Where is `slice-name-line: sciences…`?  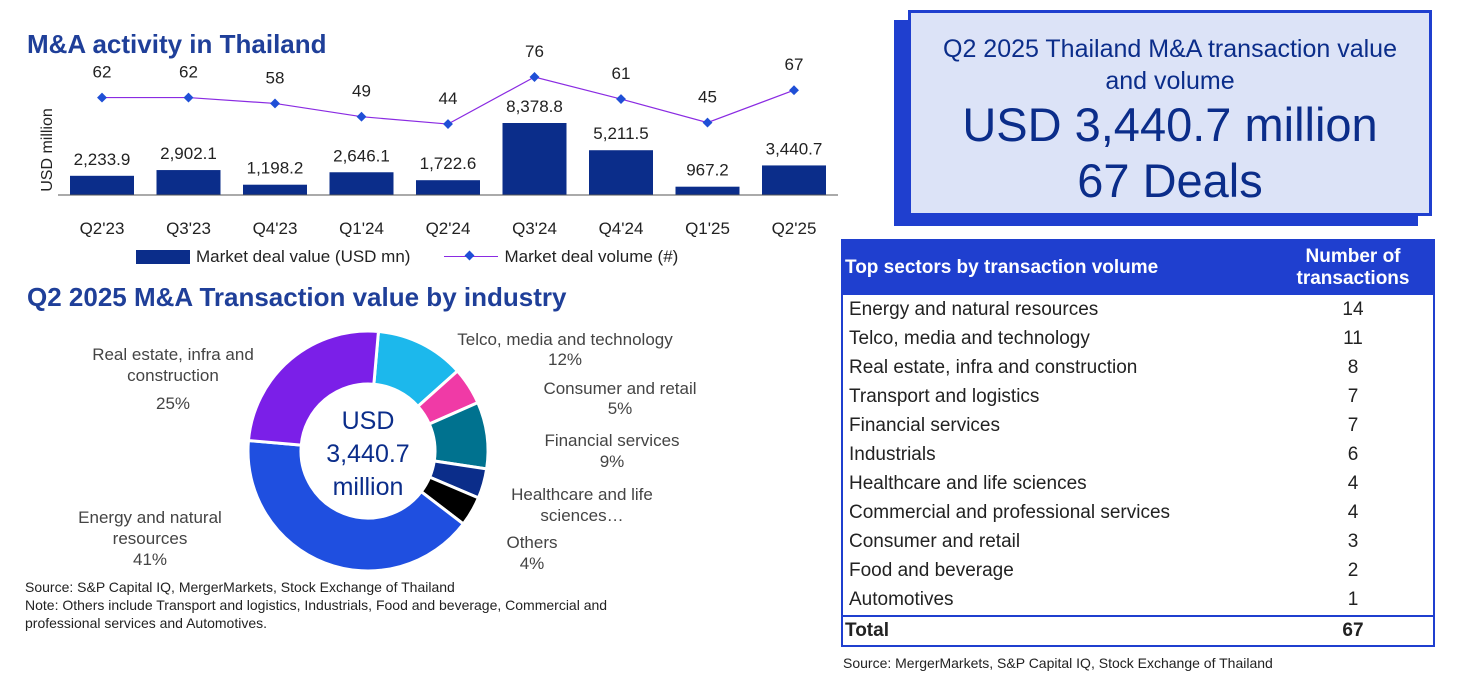
slice-name-line: sciences… is located at coordinates (581, 515).